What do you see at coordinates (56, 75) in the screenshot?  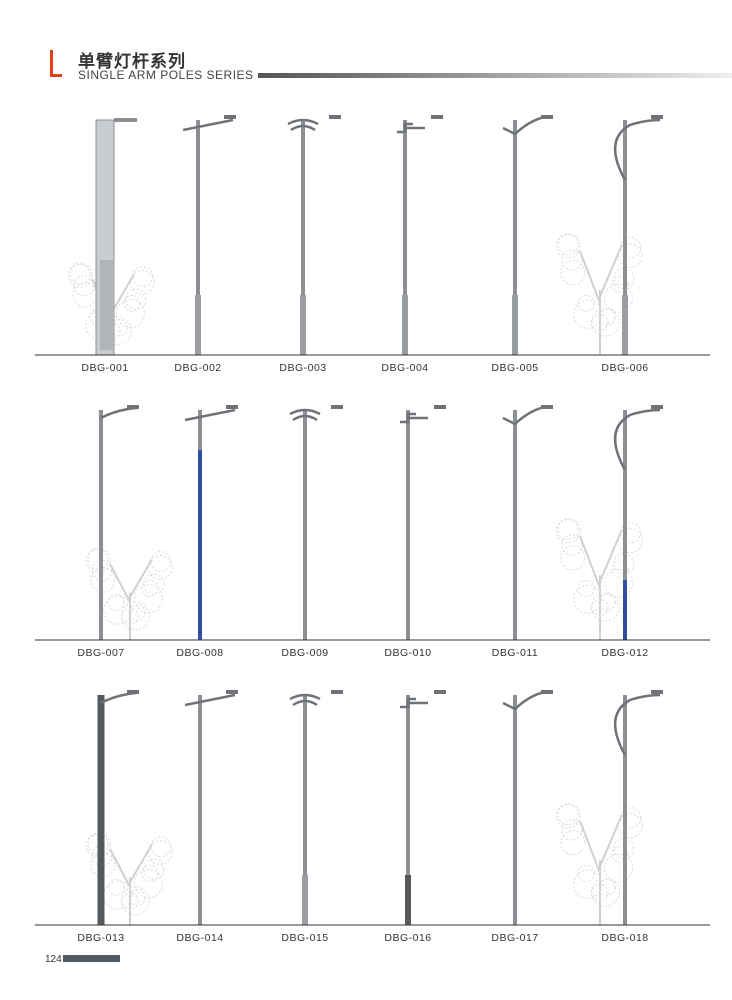 I see `header-accent-foot` at bounding box center [56, 75].